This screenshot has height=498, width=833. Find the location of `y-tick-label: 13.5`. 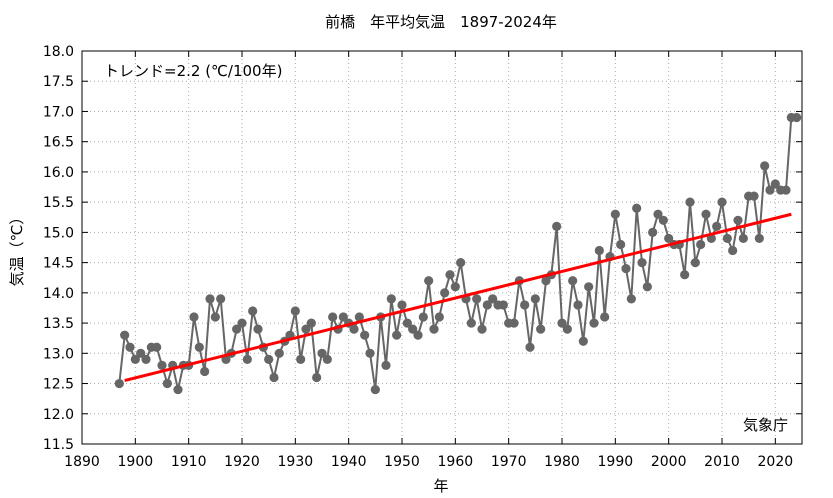

y-tick-label: 13.5 is located at coordinates (58, 324).